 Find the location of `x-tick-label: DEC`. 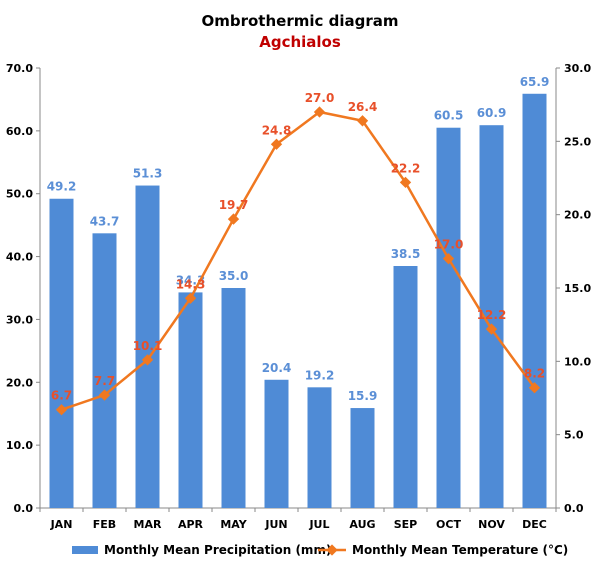

x-tick-label: DEC is located at coordinates (534, 524).